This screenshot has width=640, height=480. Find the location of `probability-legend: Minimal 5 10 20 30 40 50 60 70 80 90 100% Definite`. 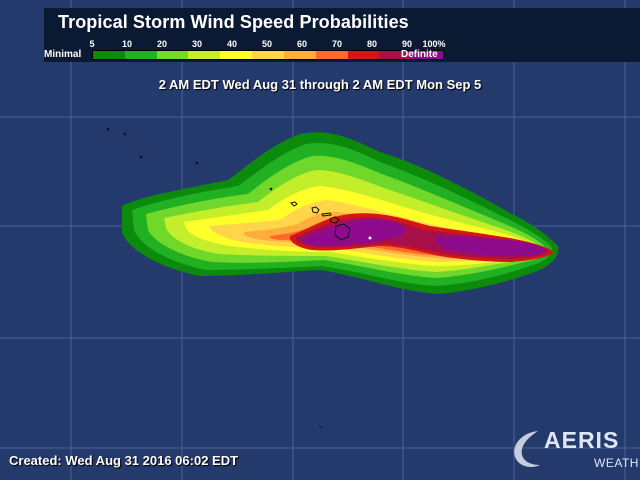

probability-legend: Minimal 5 10 20 30 40 50 60 70 80 90 100% Definite is located at coordinates (342, 50).